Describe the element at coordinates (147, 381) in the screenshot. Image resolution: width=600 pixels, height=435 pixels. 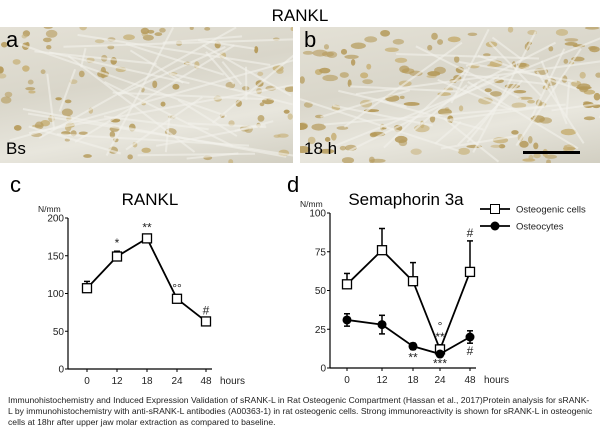
I see `x-tick-label: 18` at that location.